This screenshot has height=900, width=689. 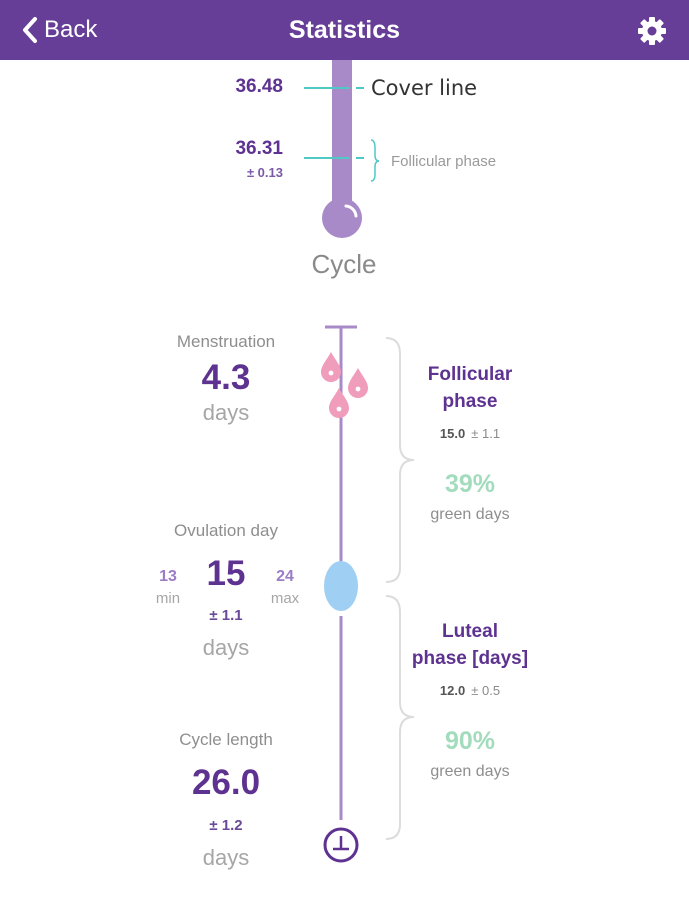 I want to click on thermometer-bulb, so click(x=342, y=218).